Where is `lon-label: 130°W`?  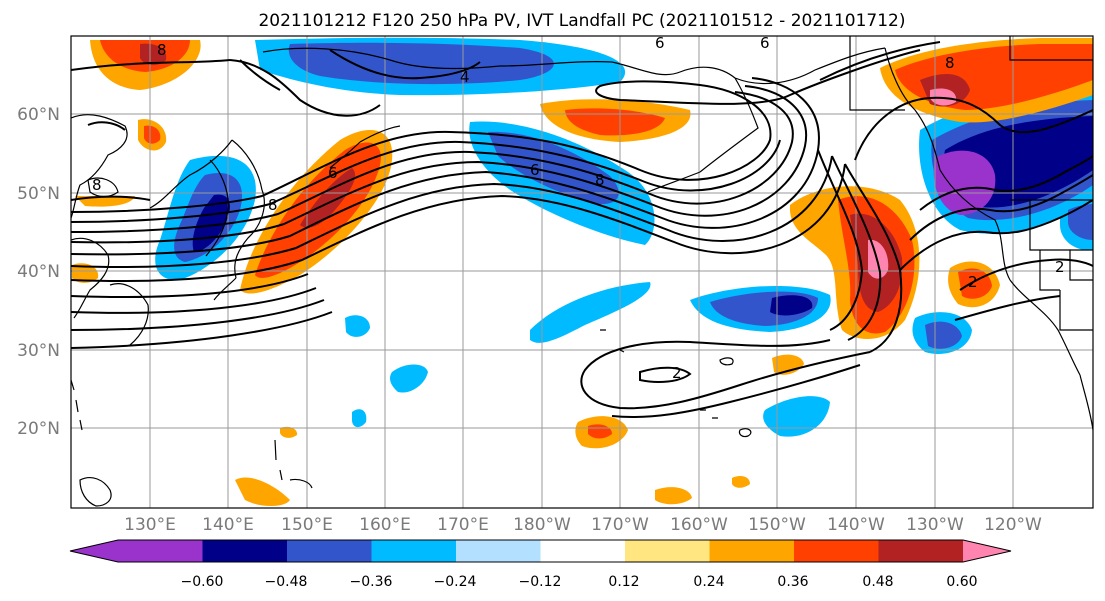
lon-label: 130°W is located at coordinates (935, 525).